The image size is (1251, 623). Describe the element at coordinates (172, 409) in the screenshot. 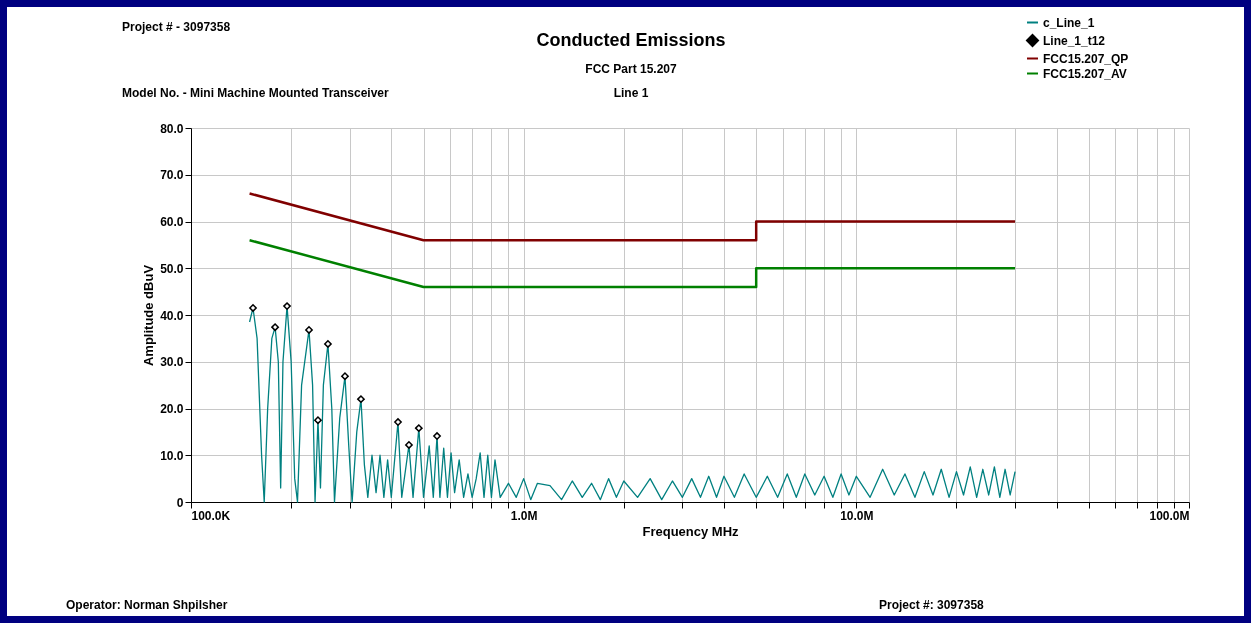

I see `y-tick-label: 20.0` at that location.